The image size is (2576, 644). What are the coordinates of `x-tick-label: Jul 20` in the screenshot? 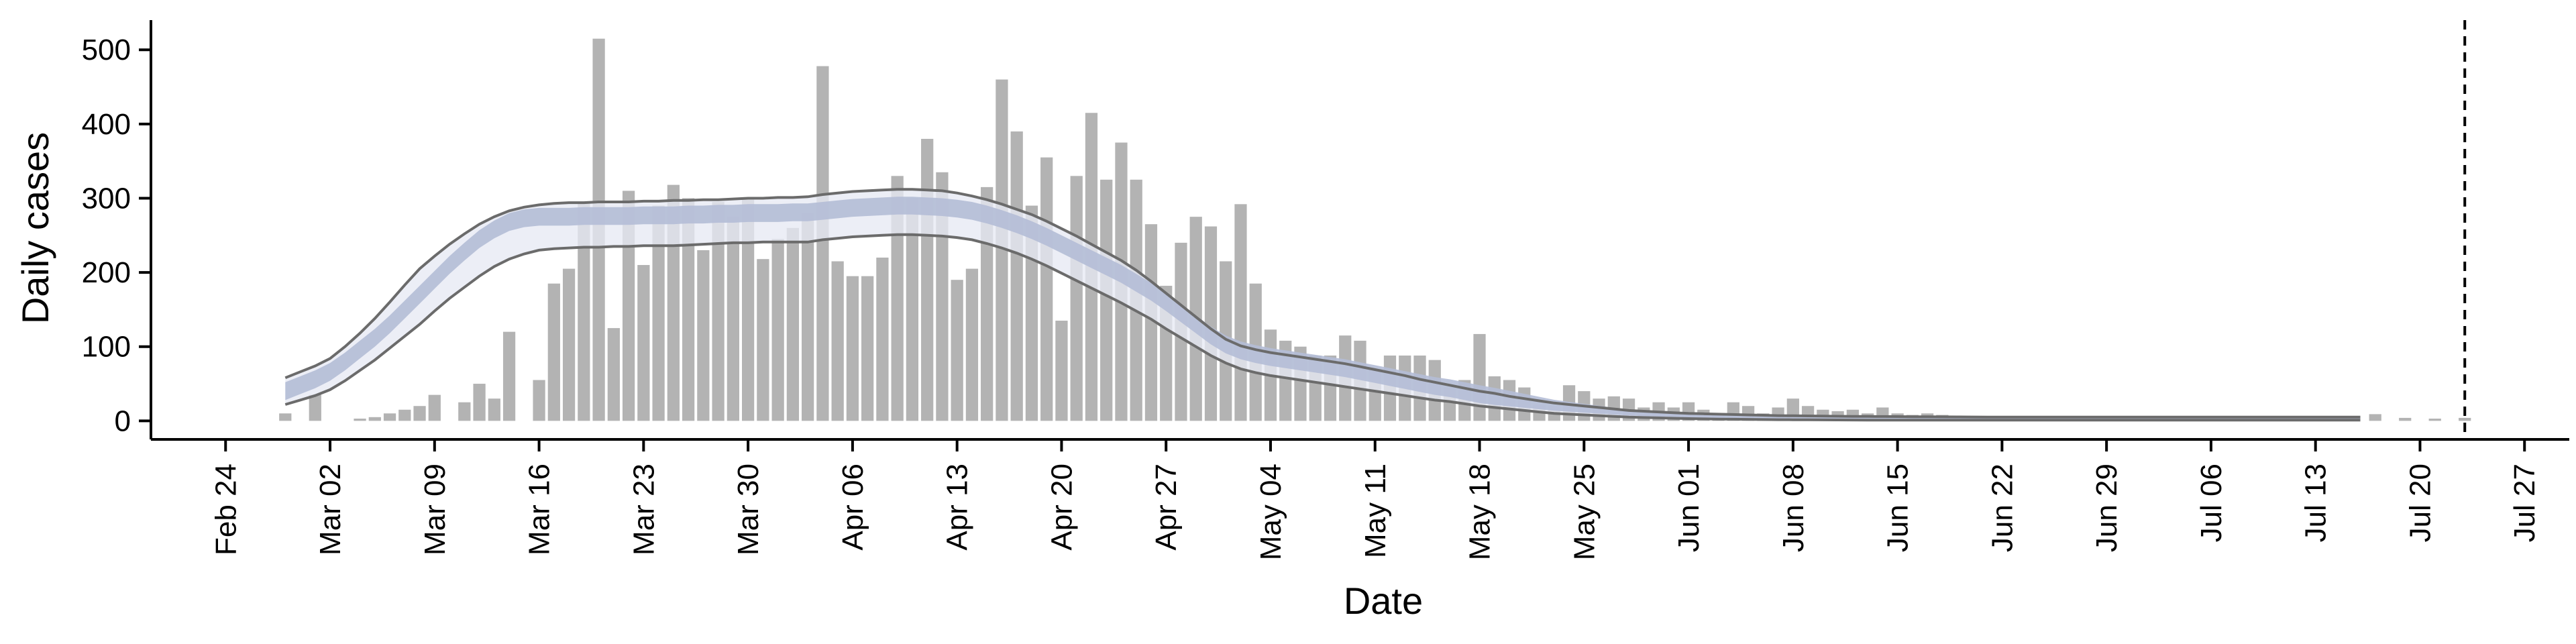 It's located at (2420, 503).